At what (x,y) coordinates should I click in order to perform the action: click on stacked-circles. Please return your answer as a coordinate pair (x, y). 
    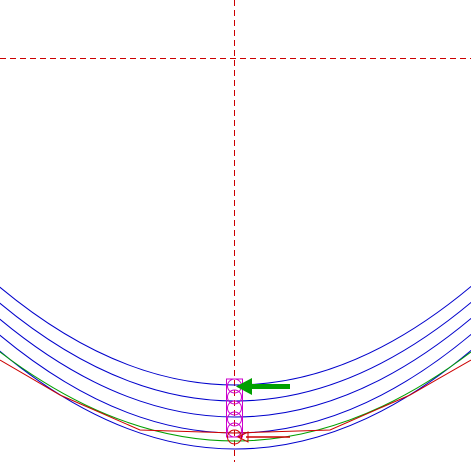
    Looking at the image, I should click on (234, 408).